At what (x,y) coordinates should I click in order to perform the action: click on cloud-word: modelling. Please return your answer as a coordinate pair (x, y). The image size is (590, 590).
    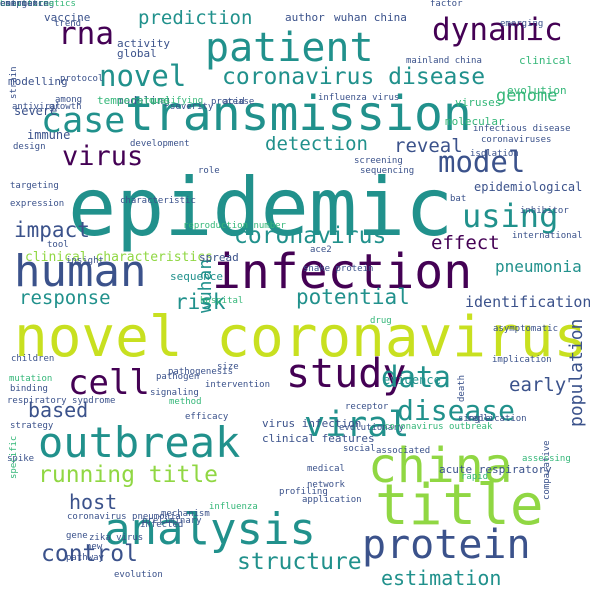
    Looking at the image, I should click on (38, 81).